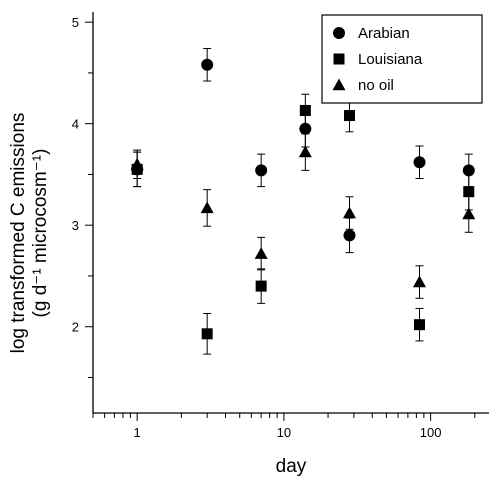 The height and width of the screenshot is (479, 489). I want to click on y-tick-label: 3, so click(75, 225).